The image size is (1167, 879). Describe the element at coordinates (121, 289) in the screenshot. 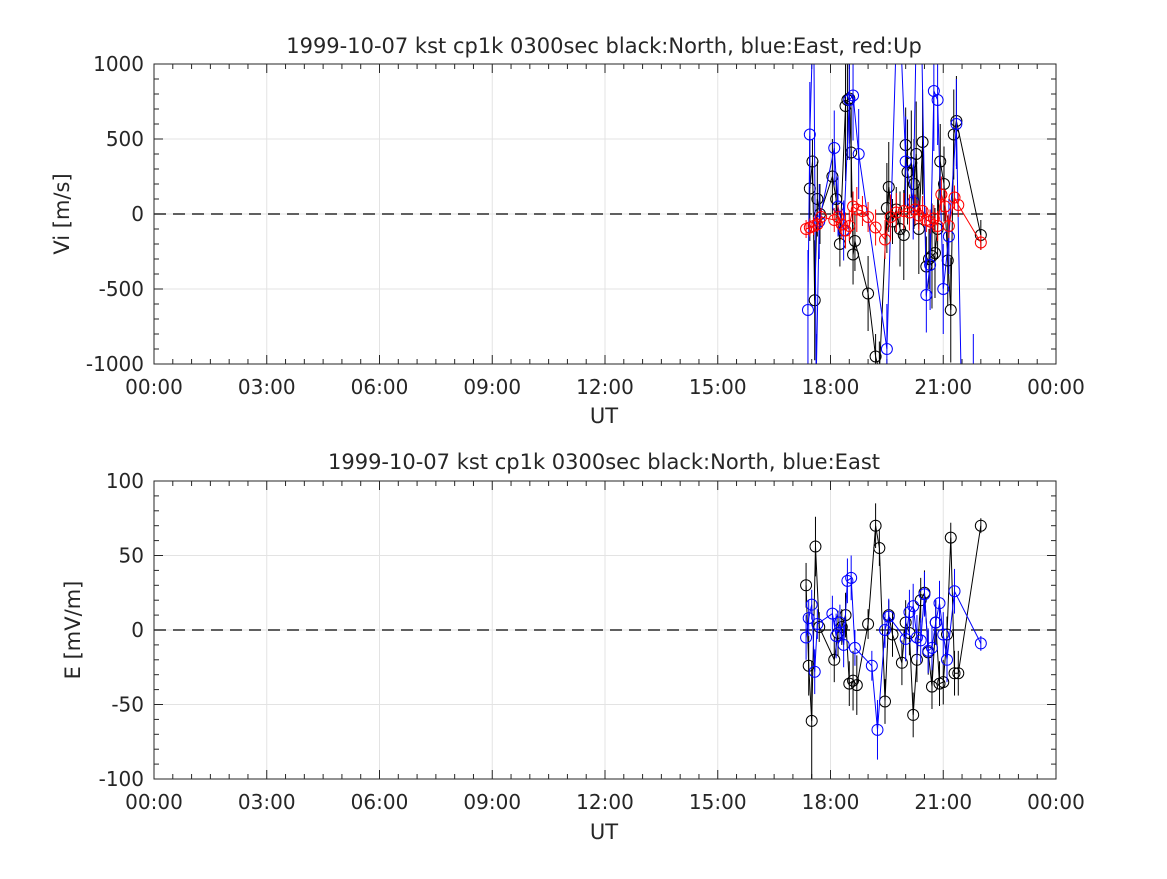

I see `velocity-y-tick-label: -500` at that location.